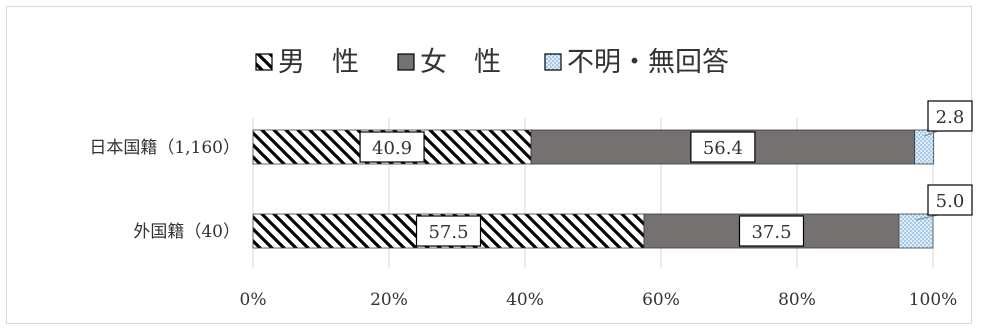 The height and width of the screenshot is (331, 982). I want to click on data-label: 57.5, so click(448, 232).